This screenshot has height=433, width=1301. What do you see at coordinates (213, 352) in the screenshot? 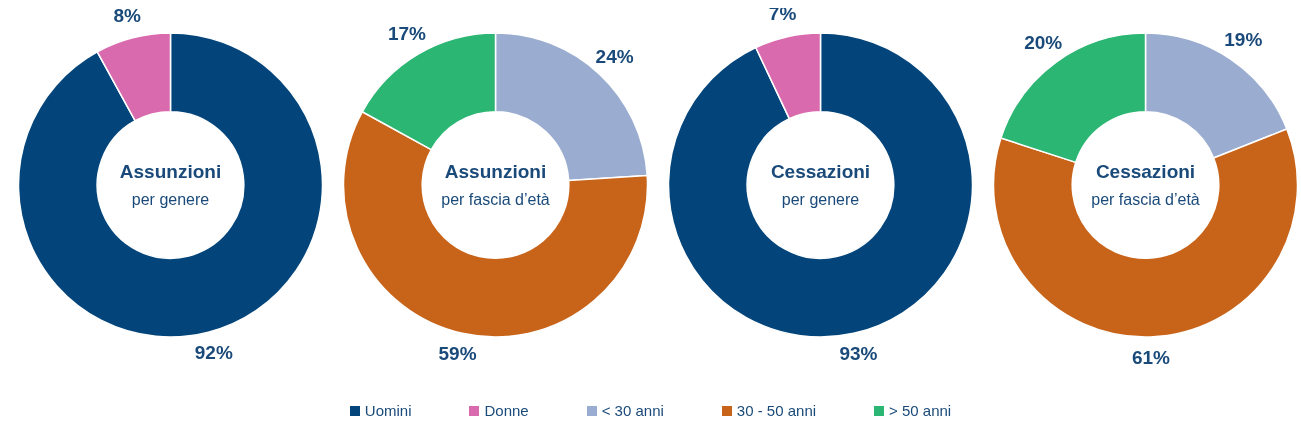
I see `data-label: 92%` at bounding box center [213, 352].